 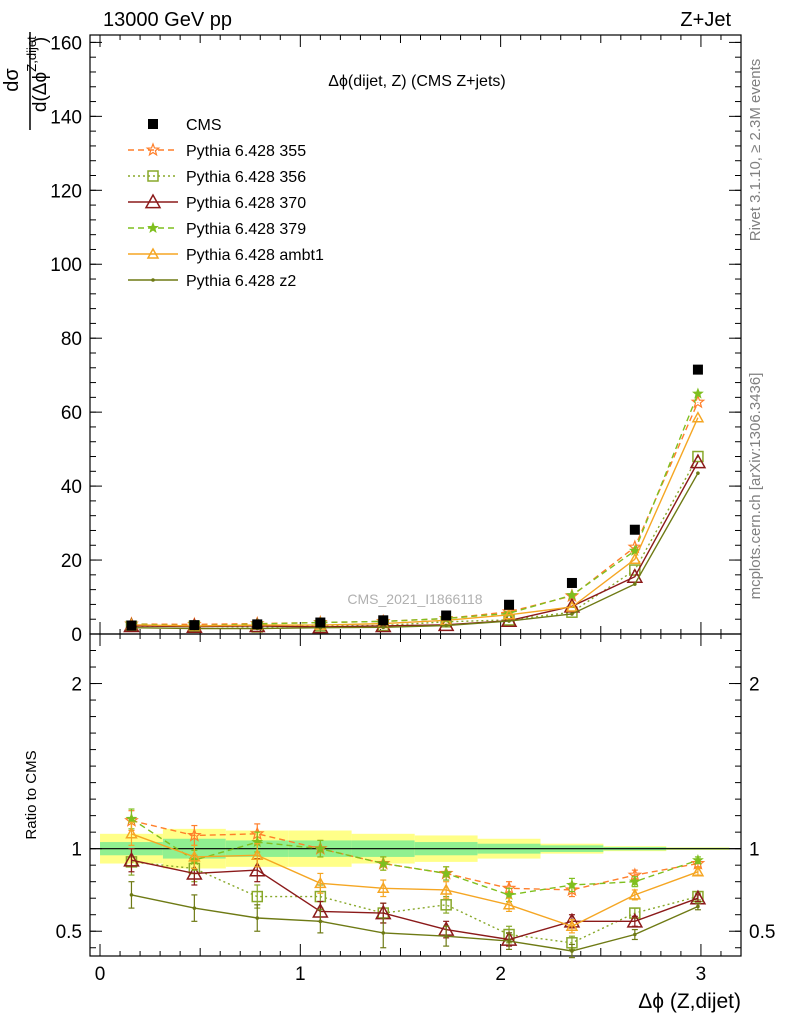 I want to click on svg-text: Z,dijet, so click(x=31, y=54).